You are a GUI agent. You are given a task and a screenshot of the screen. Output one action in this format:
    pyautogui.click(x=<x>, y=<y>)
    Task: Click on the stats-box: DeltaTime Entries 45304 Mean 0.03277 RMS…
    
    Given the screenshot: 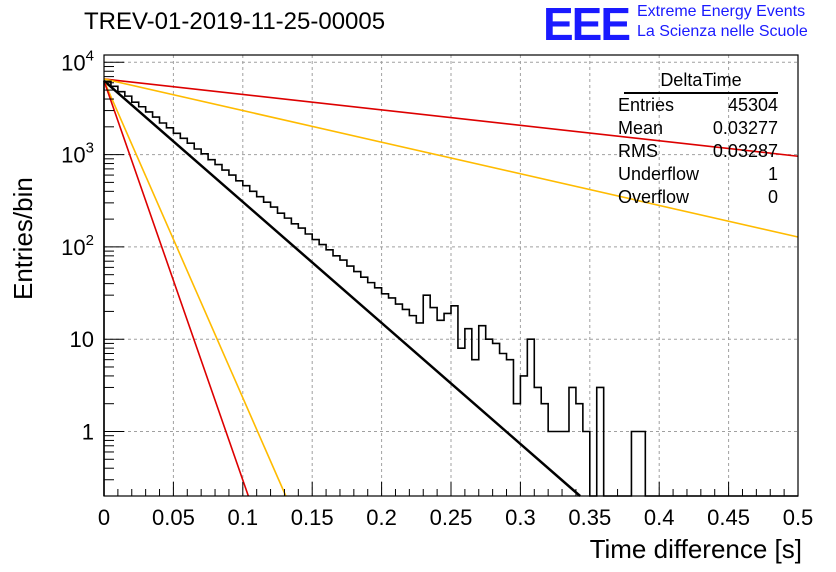 What is the action you would take?
    pyautogui.click(x=695, y=139)
    